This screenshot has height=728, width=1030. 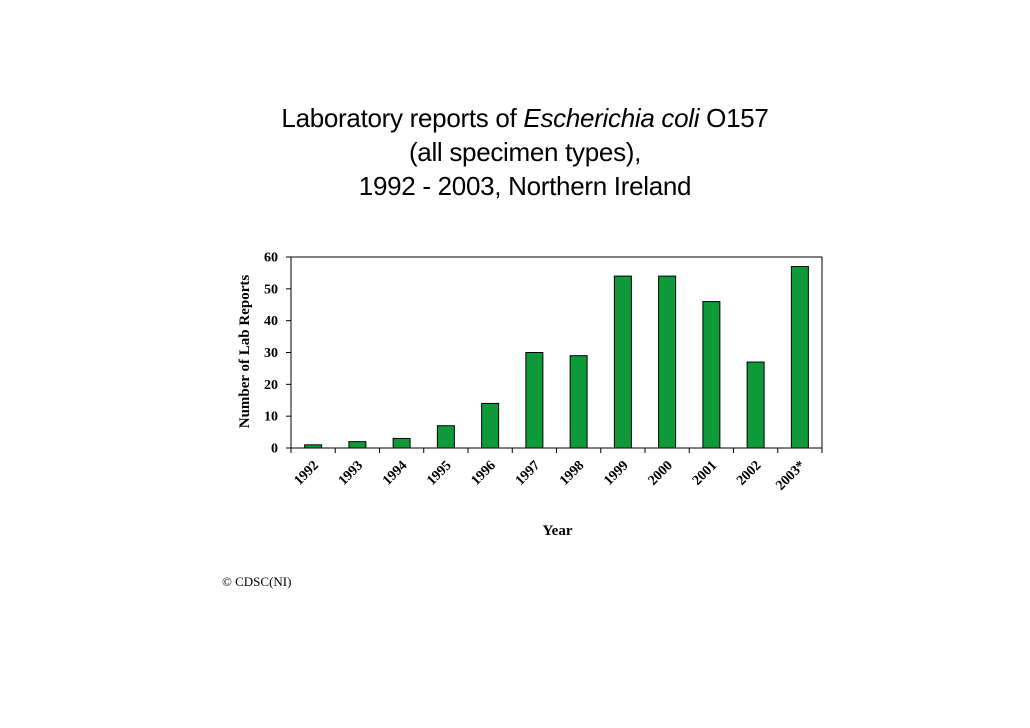 What do you see at coordinates (271, 258) in the screenshot?
I see `y-tick-label: 60` at bounding box center [271, 258].